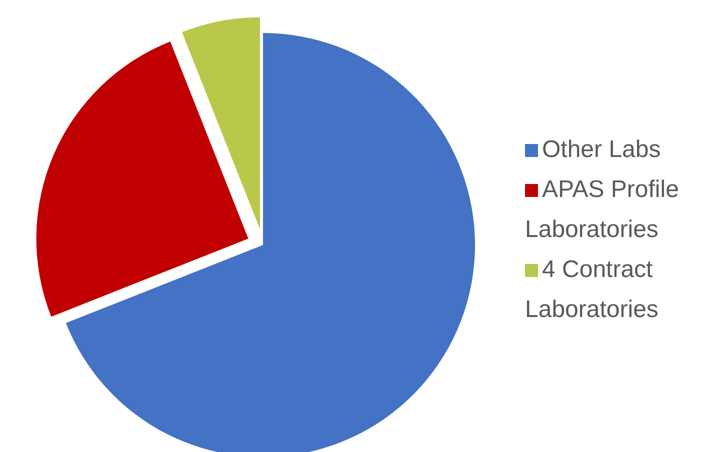  What do you see at coordinates (591, 289) in the screenshot?
I see `legend-label: 4 Contract Laboratories` at bounding box center [591, 289].